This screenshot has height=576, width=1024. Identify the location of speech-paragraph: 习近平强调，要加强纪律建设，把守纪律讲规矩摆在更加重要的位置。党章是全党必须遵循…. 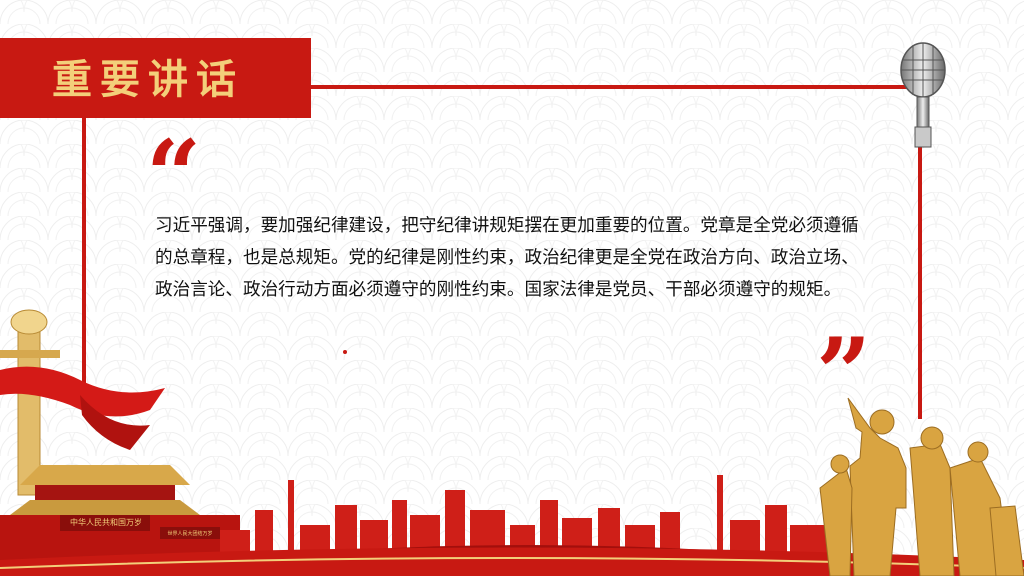
(507, 258).